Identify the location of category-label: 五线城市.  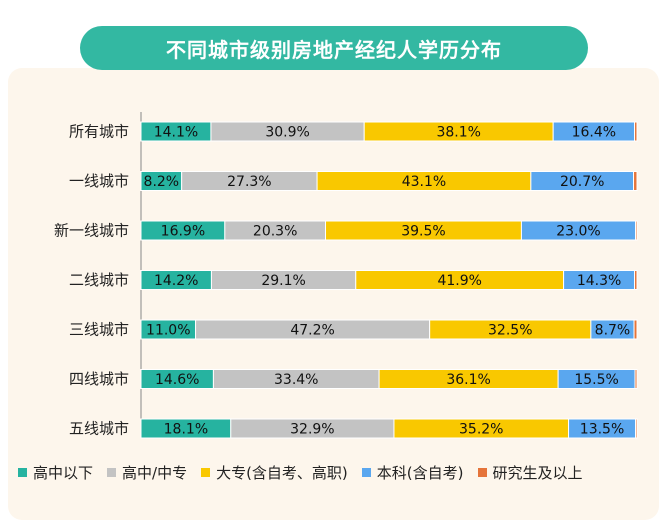
(99, 429).